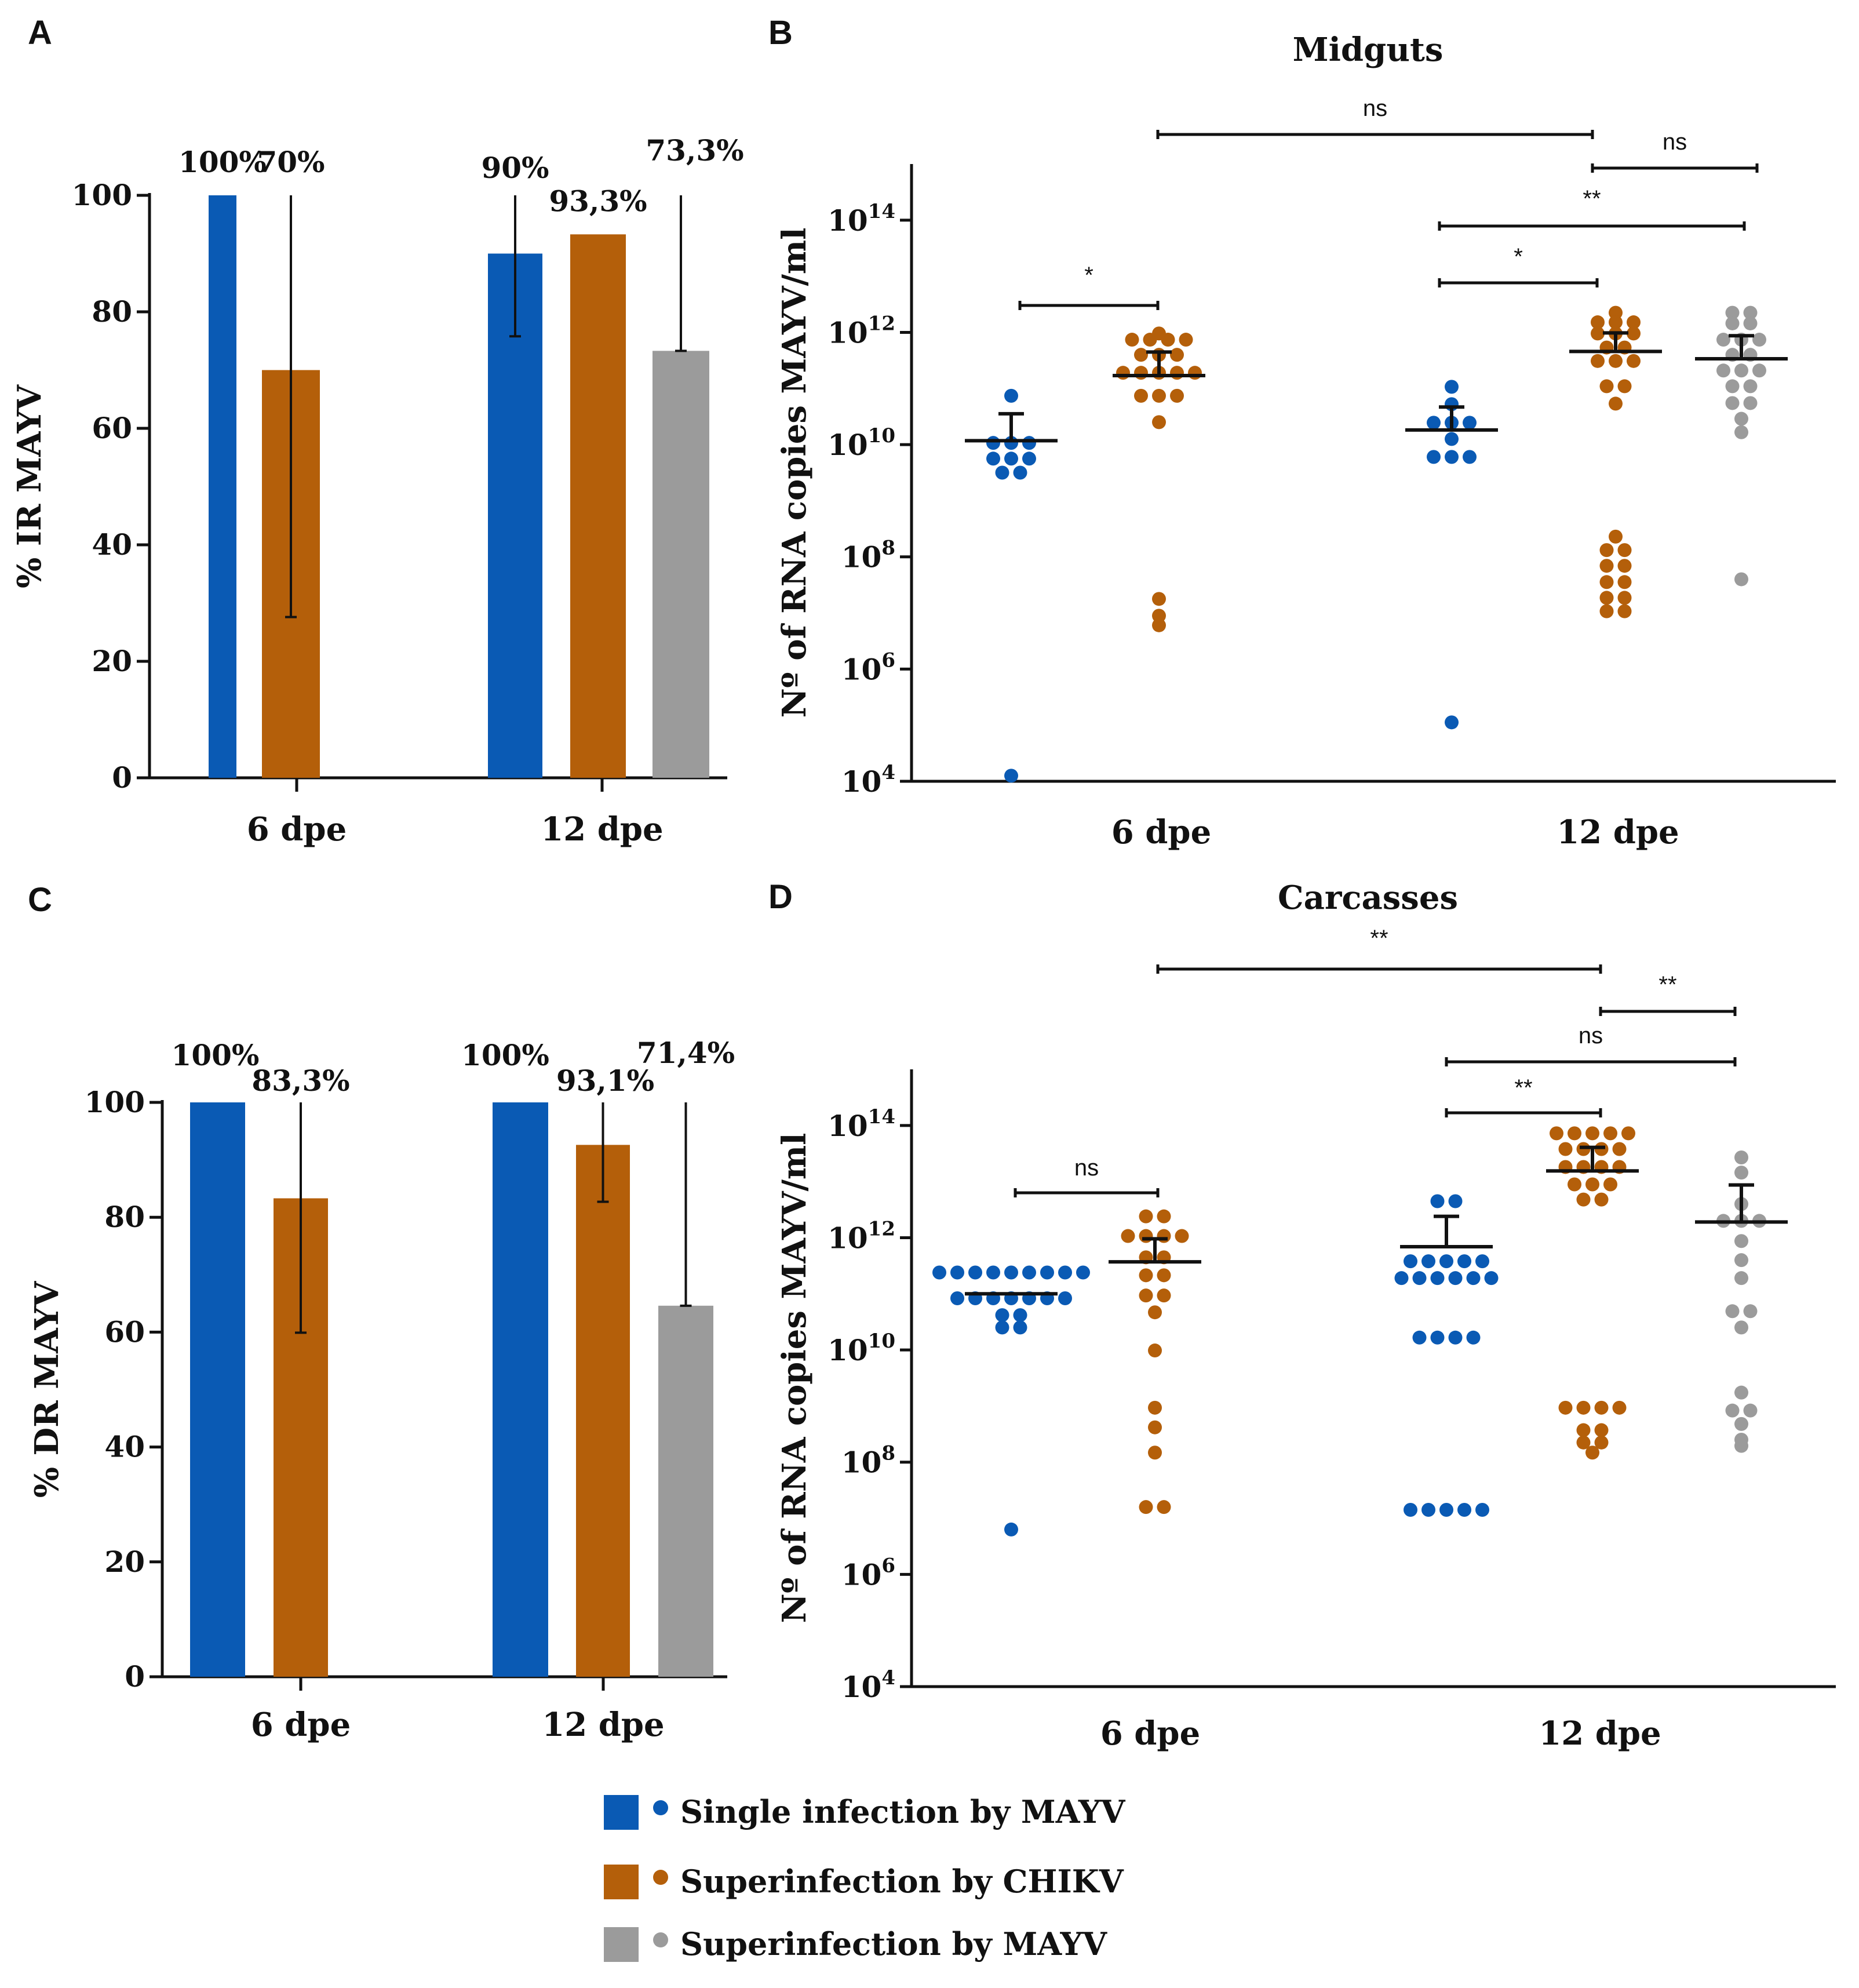 Image resolution: width=1859 pixels, height=1988 pixels. Describe the element at coordinates (1368, 898) in the screenshot. I see `chart-title: Carcasses` at that location.